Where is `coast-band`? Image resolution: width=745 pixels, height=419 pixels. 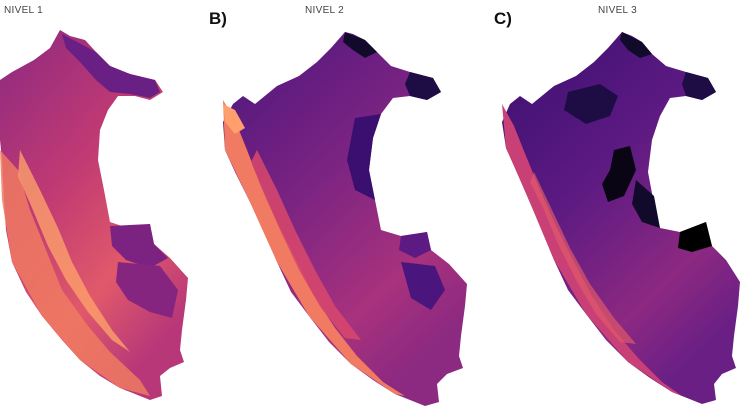 coast-band is located at coordinates (75, 273).